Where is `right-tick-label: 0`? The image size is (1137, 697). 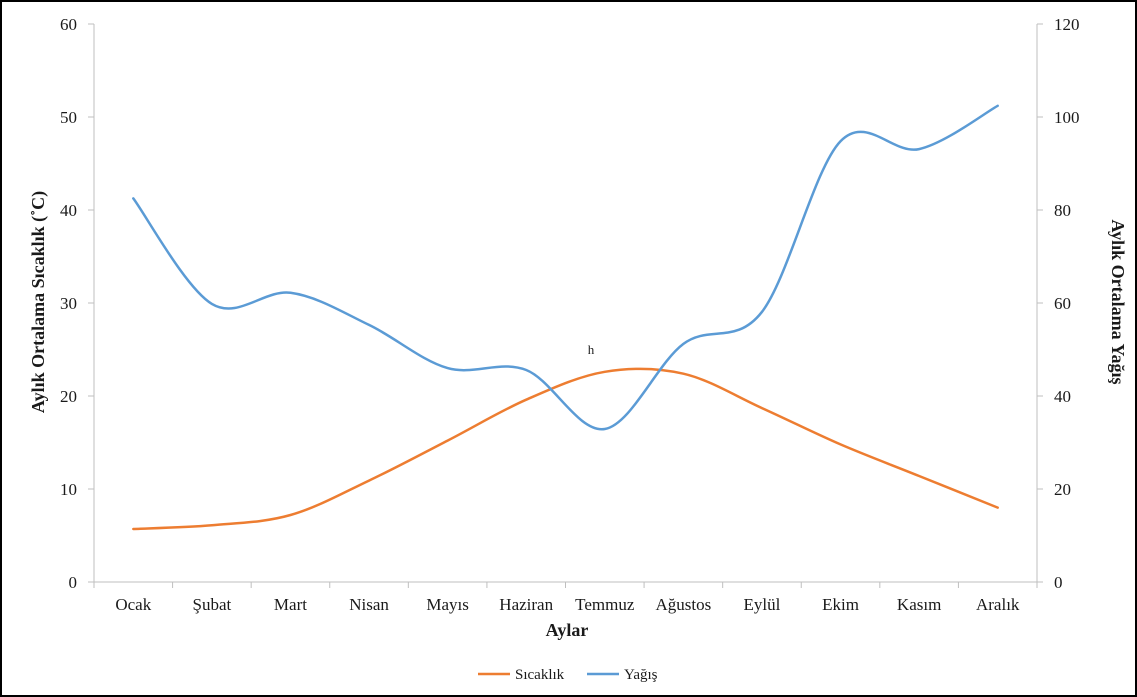 right-tick-label: 0 is located at coordinates (1058, 582).